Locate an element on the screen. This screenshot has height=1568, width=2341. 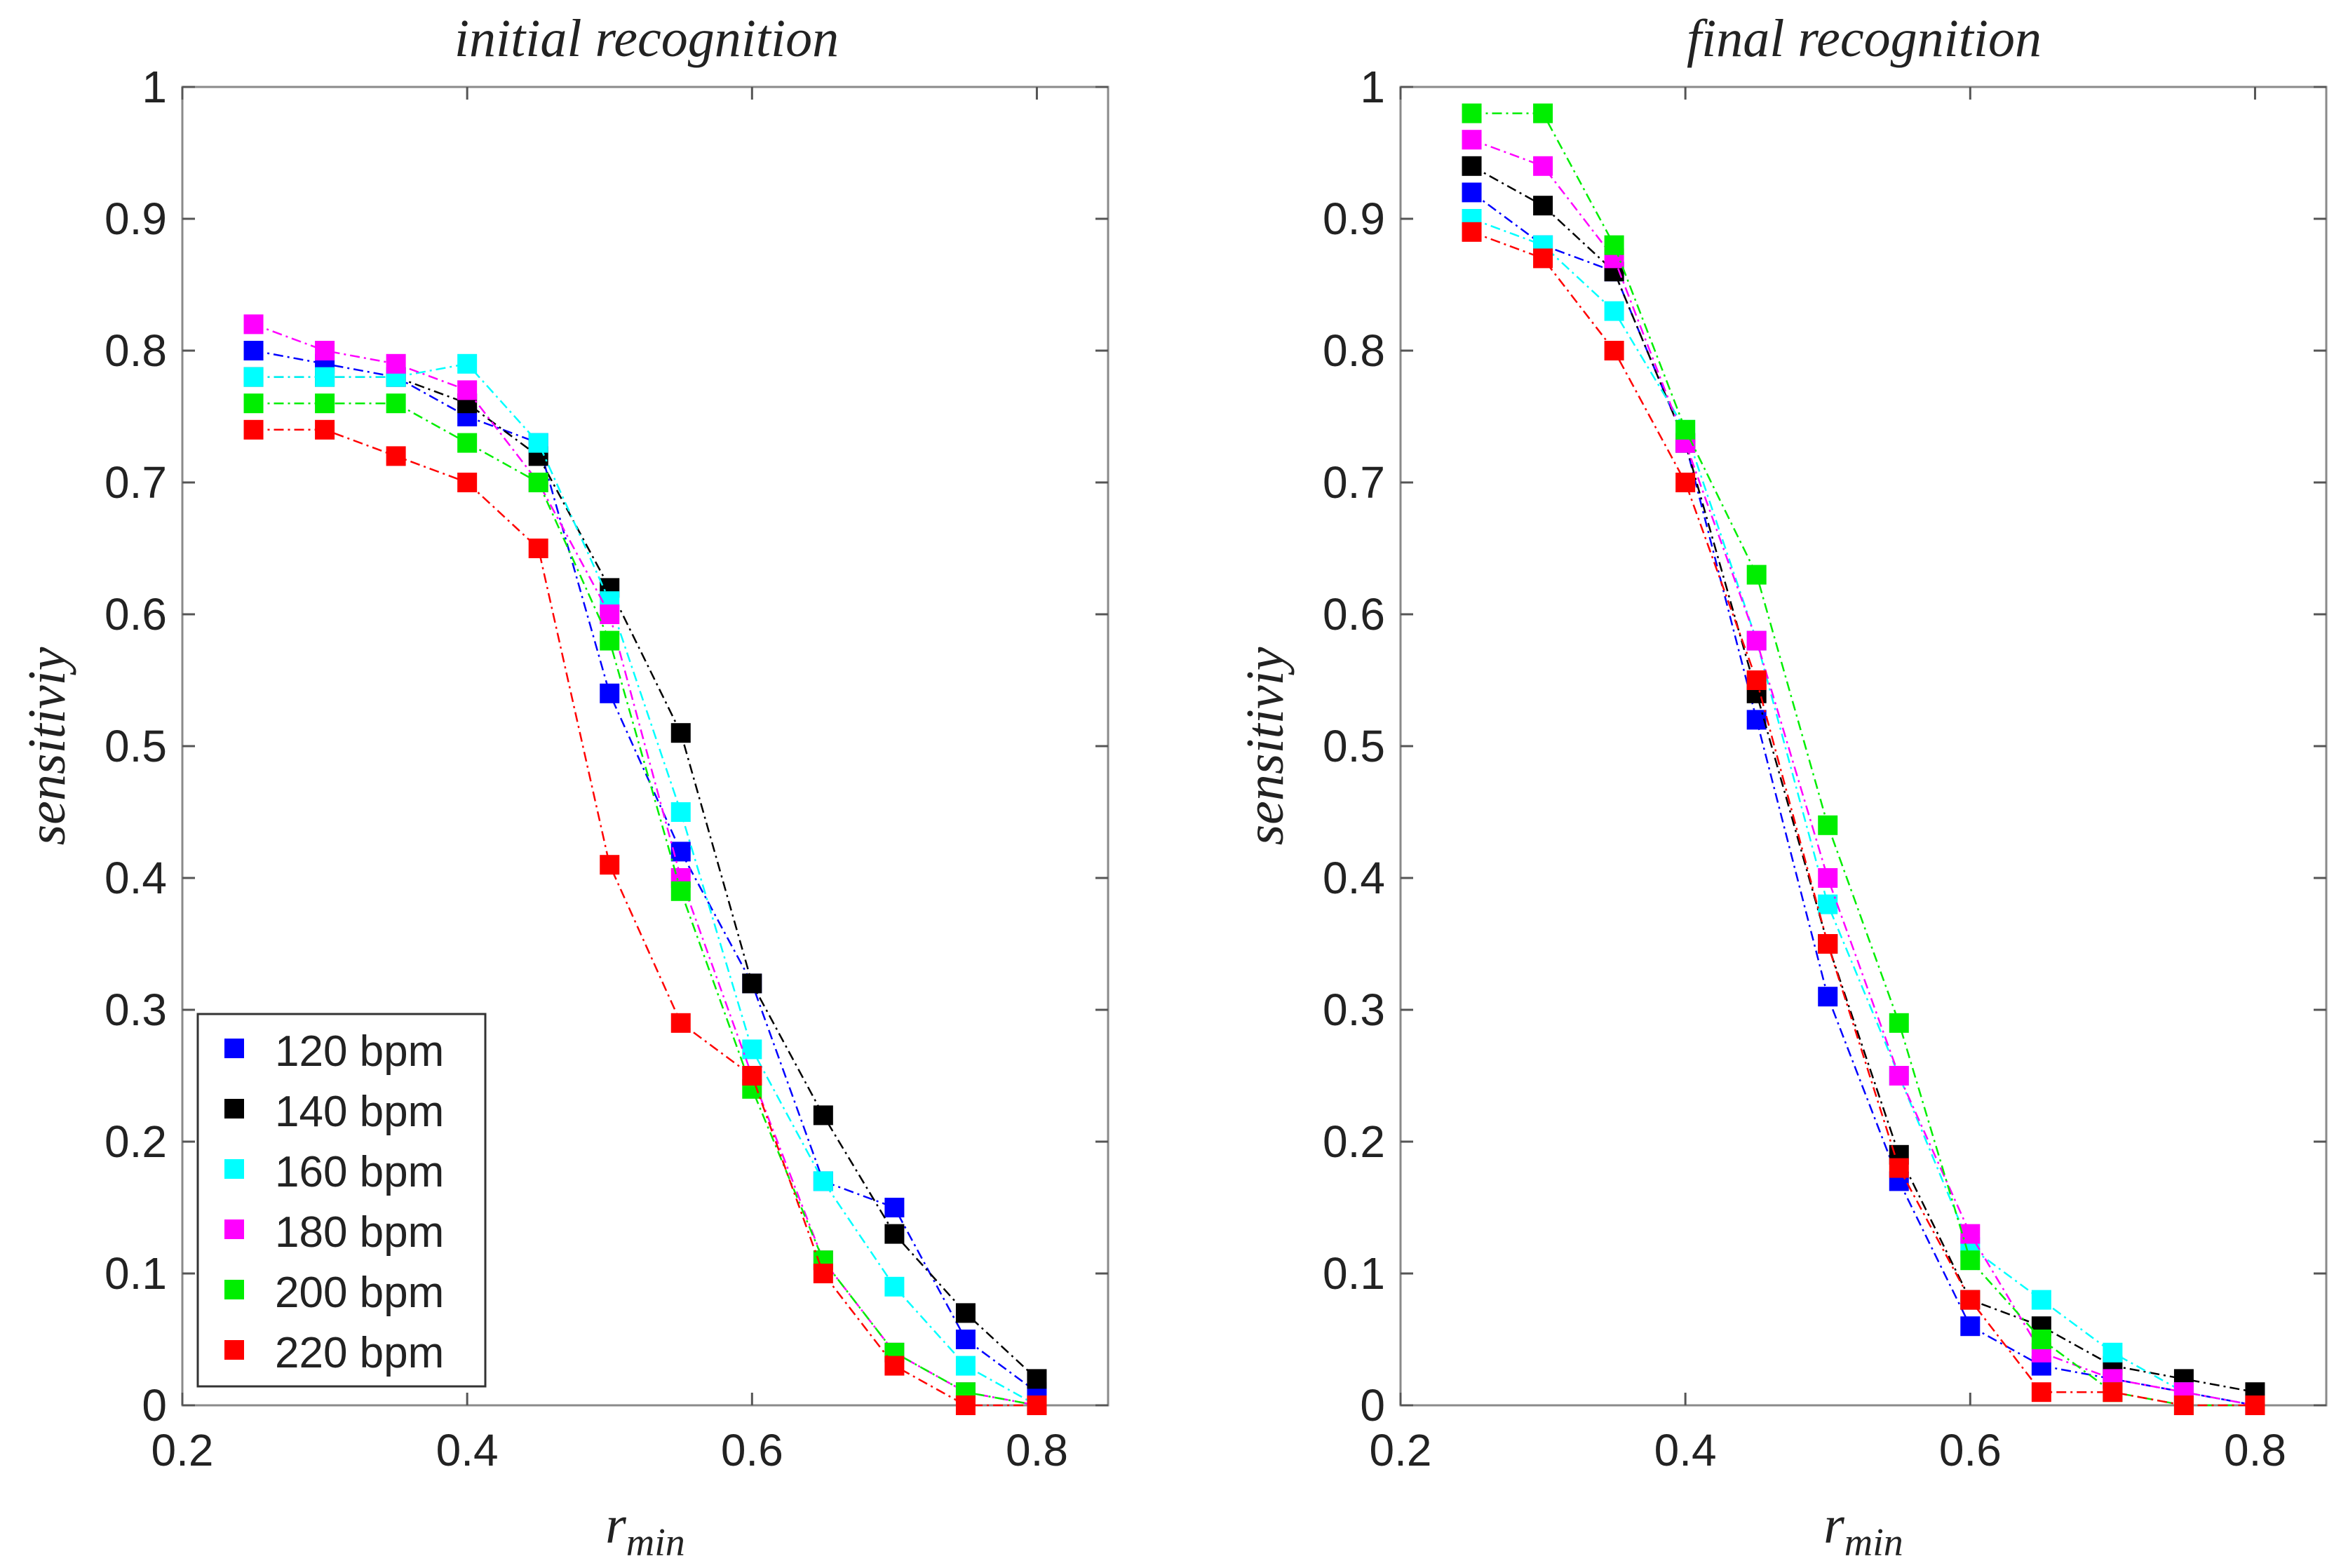
legend-box is located at coordinates (341, 1200).